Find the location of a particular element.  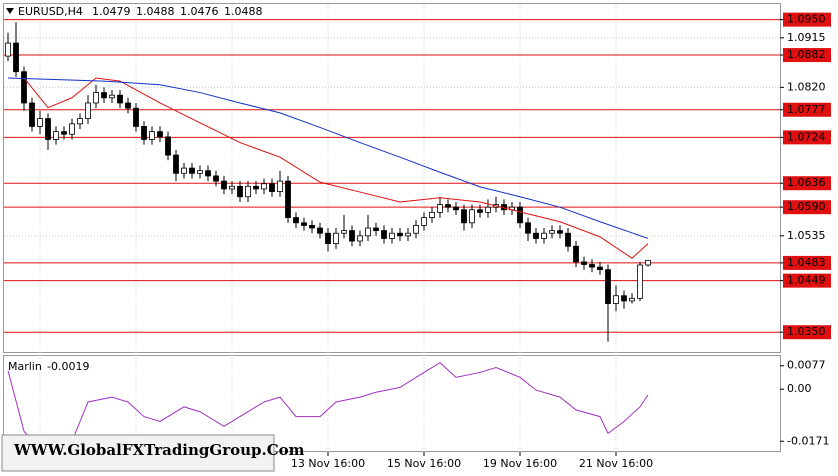

watermark-box is located at coordinates (138, 453).